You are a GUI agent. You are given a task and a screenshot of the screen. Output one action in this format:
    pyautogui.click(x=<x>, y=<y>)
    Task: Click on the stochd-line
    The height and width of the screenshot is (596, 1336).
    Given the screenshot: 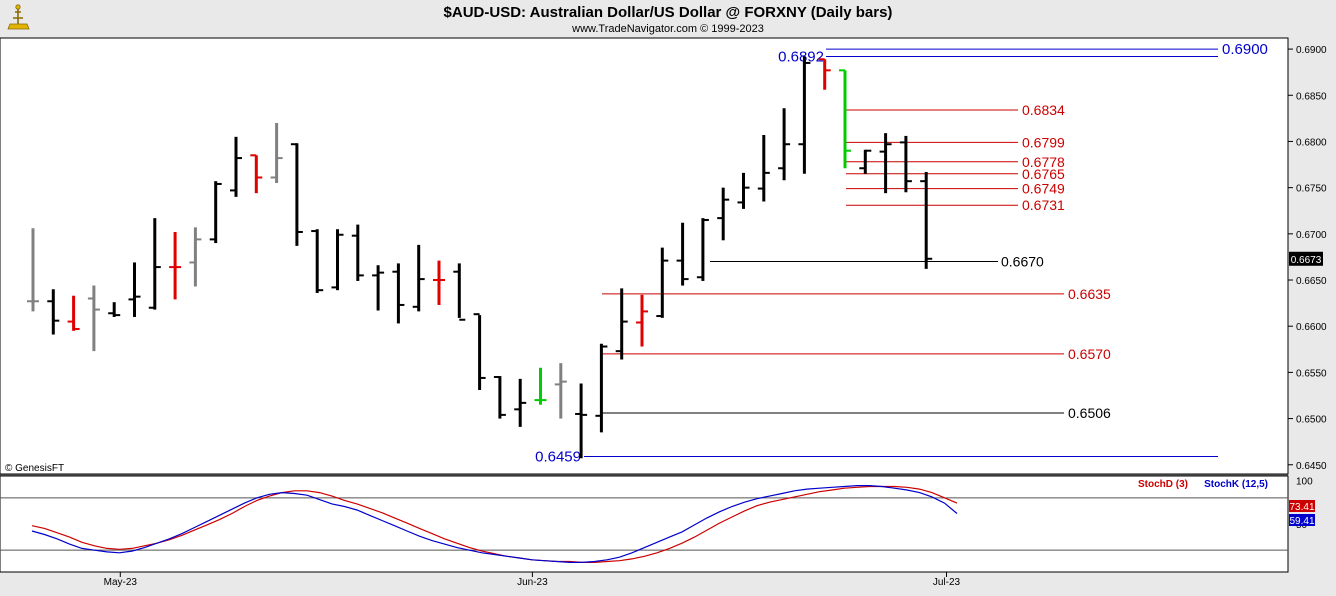 What is the action you would take?
    pyautogui.click(x=494, y=524)
    